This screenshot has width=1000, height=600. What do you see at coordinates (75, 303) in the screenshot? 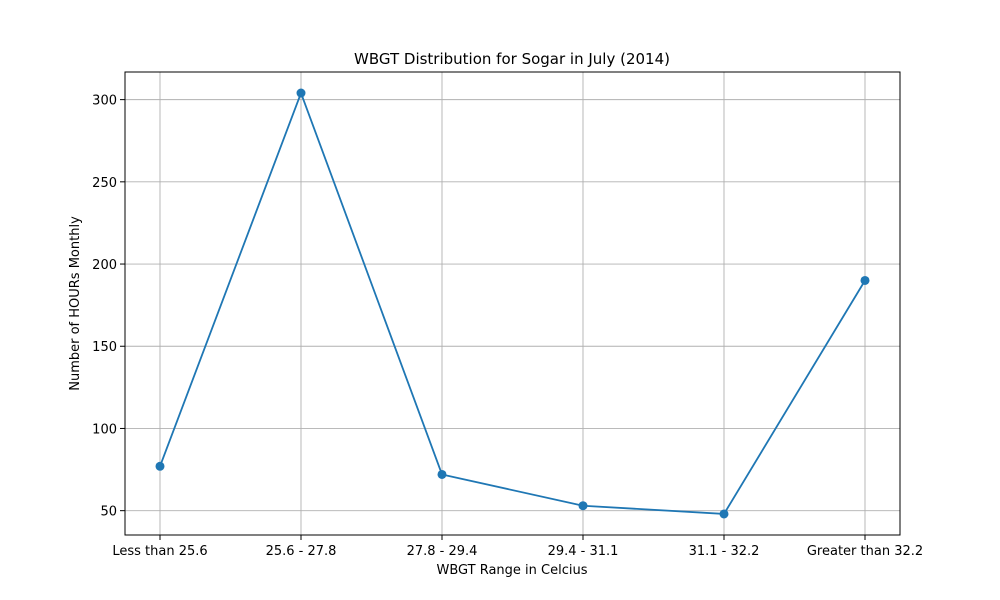
I see `y-axis-label: Number of HOURs Monthly` at bounding box center [75, 303].